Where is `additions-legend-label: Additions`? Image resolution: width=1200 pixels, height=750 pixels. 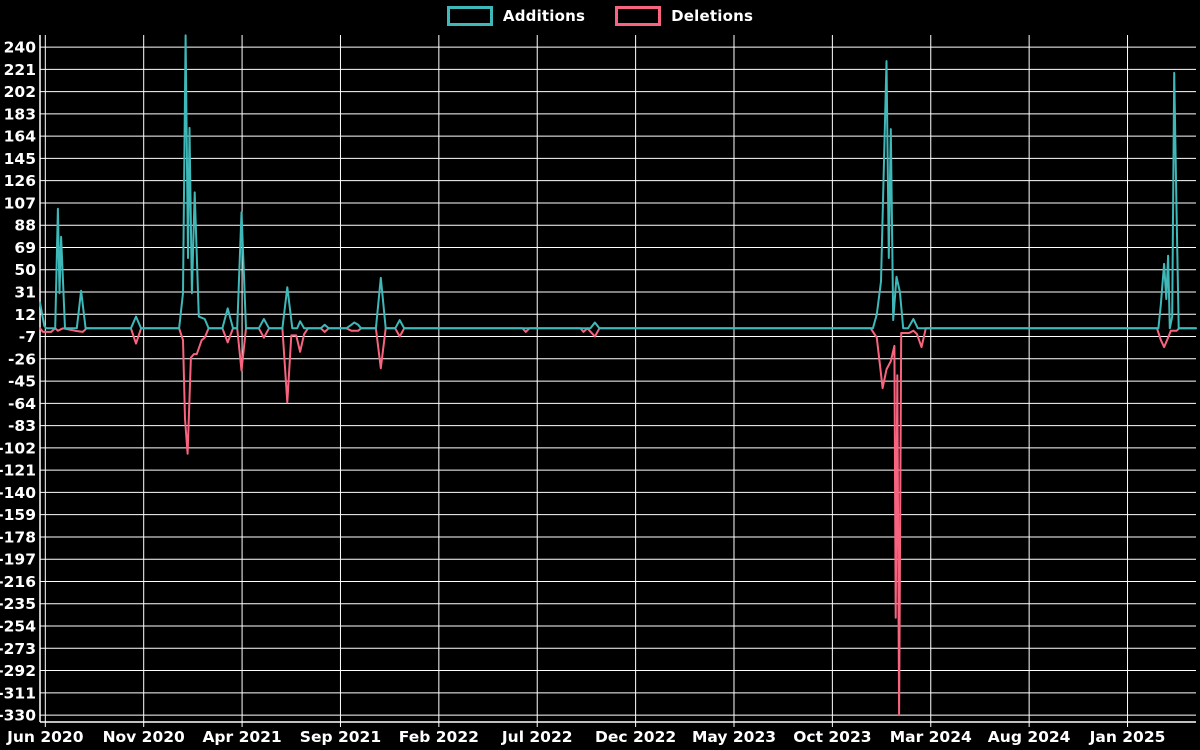
additions-legend-label: Additions is located at coordinates (544, 16).